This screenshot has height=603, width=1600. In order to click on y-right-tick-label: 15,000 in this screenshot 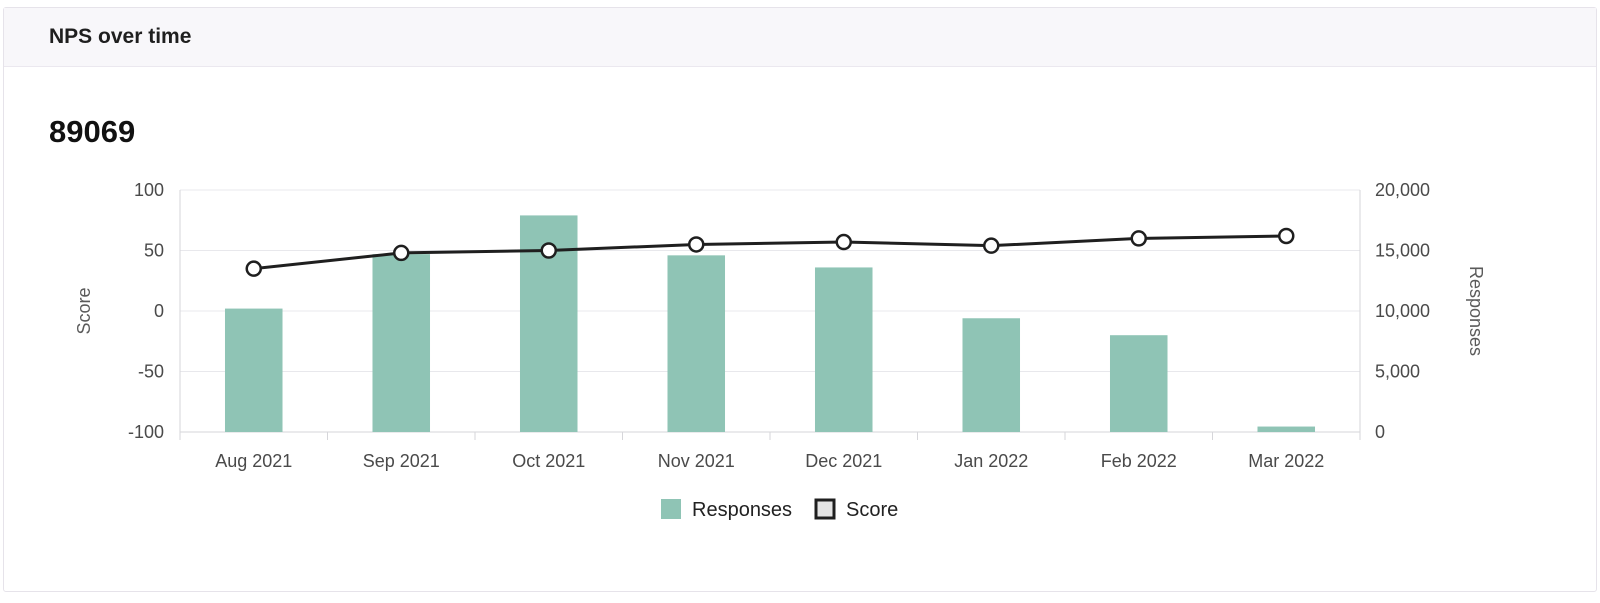, I will do `click(1402, 251)`.